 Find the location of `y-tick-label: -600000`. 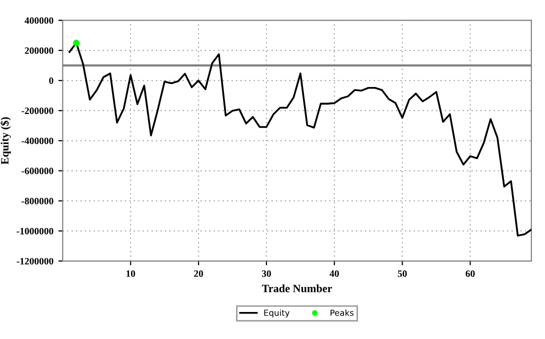

y-tick-label: -600000 is located at coordinates (38, 171).